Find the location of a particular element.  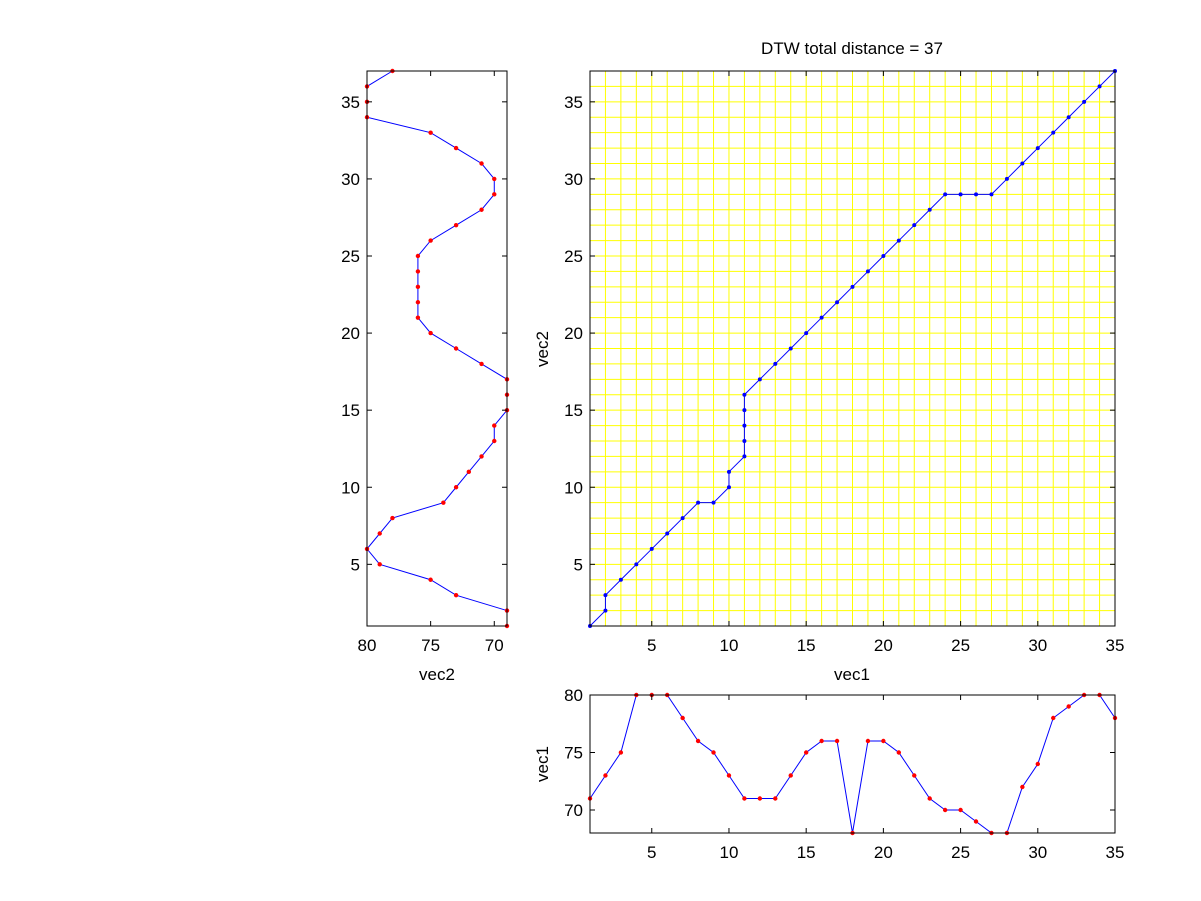

dtw-ytick-label: 25 is located at coordinates (573, 256).